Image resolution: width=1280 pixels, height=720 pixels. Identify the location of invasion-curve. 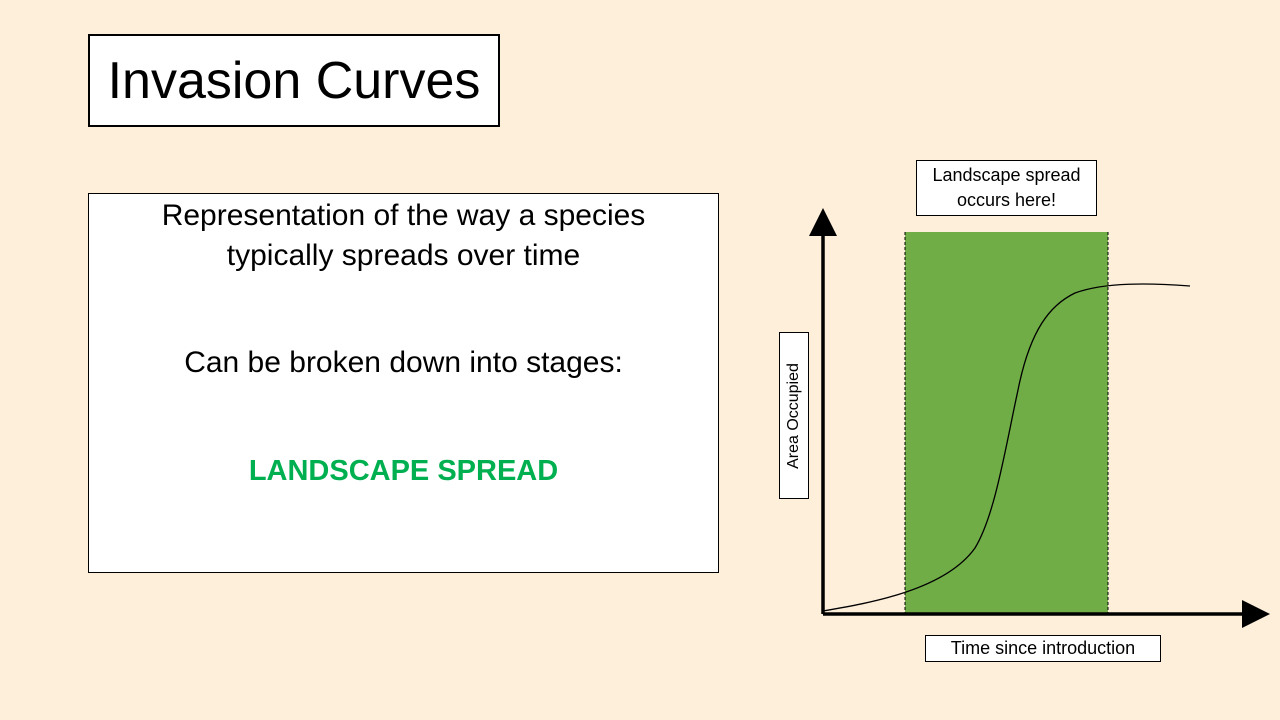
(1006, 447).